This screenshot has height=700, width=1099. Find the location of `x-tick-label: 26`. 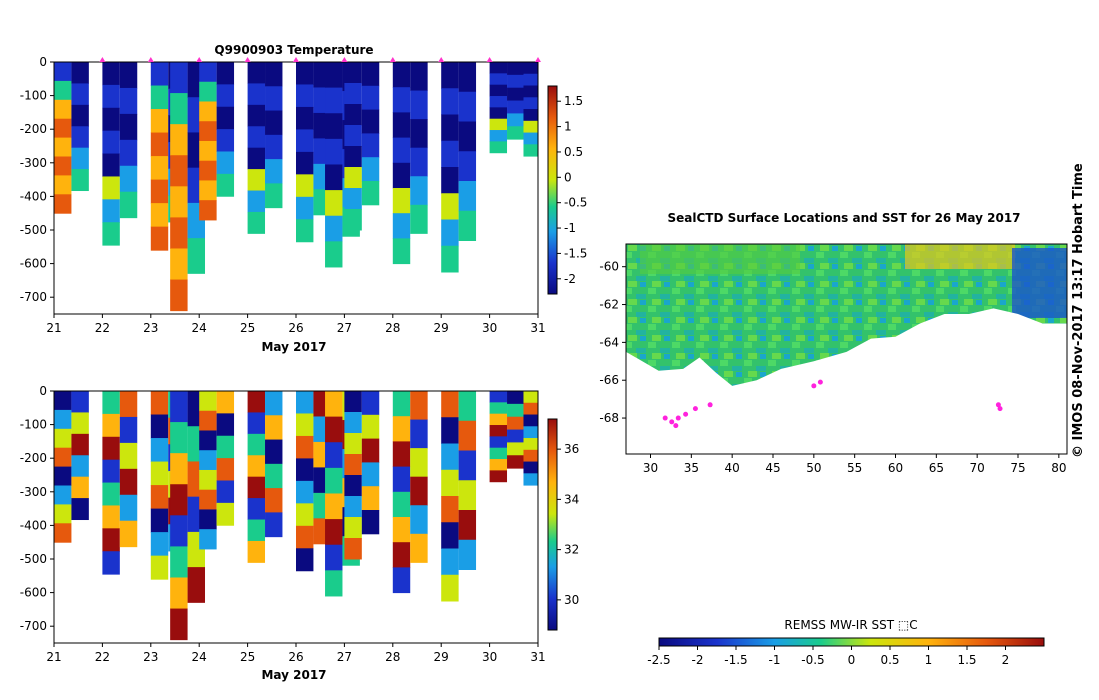

x-tick-label: 26 is located at coordinates (295, 657).